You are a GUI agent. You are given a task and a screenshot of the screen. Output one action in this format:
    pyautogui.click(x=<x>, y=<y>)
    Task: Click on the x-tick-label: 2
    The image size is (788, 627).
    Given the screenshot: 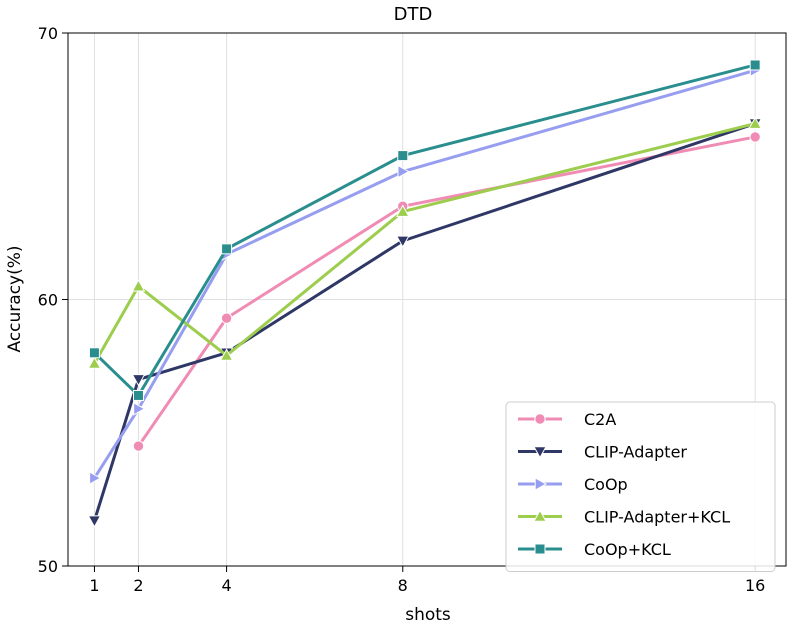 What is the action you would take?
    pyautogui.click(x=138, y=585)
    